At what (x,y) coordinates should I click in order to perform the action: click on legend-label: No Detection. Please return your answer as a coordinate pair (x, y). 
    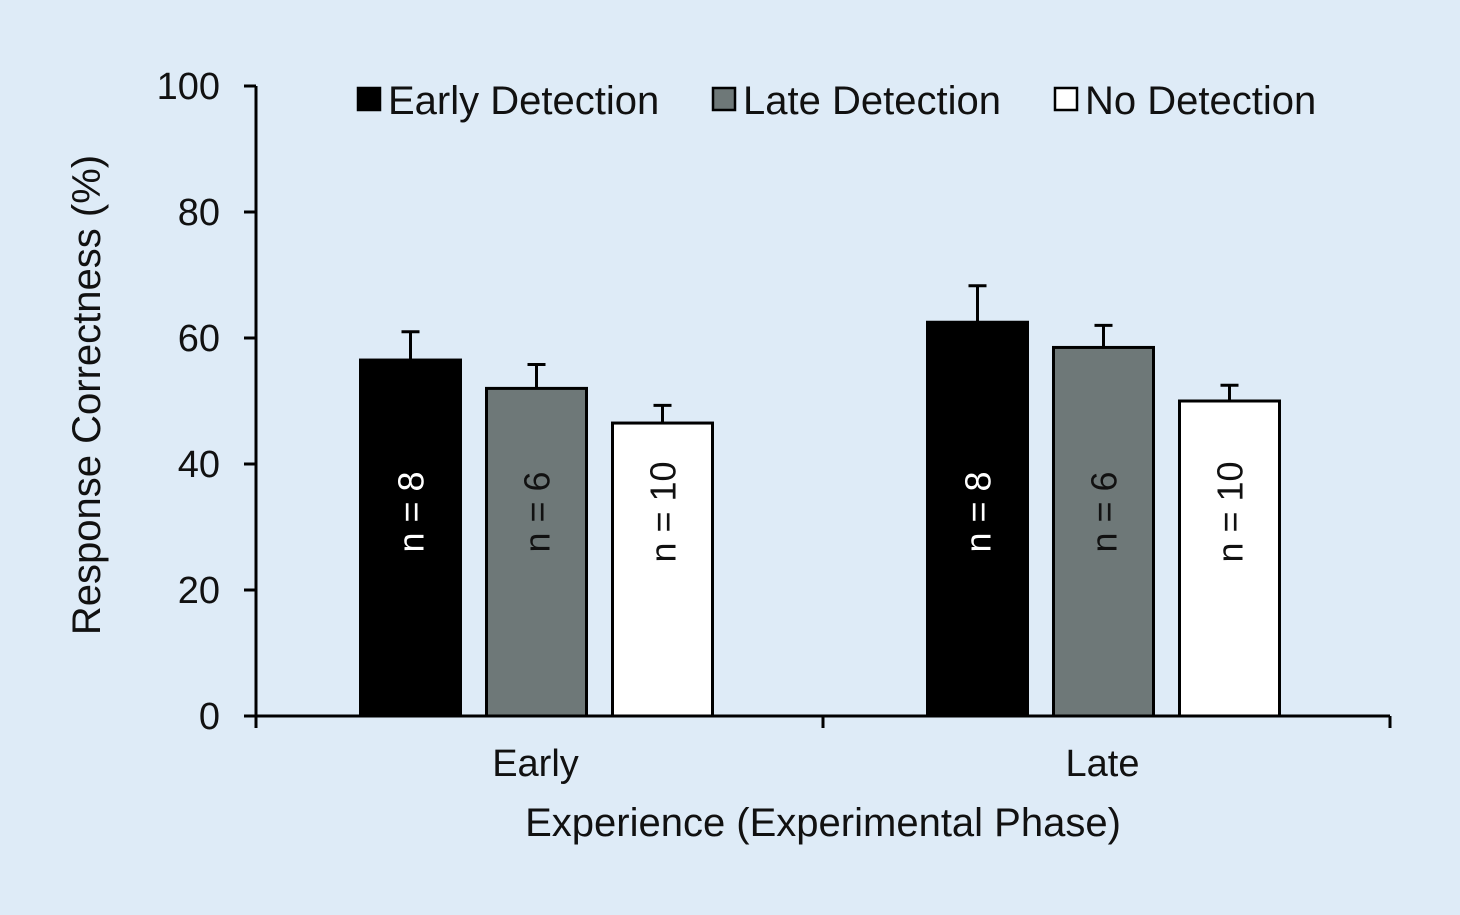
    Looking at the image, I should click on (1200, 101).